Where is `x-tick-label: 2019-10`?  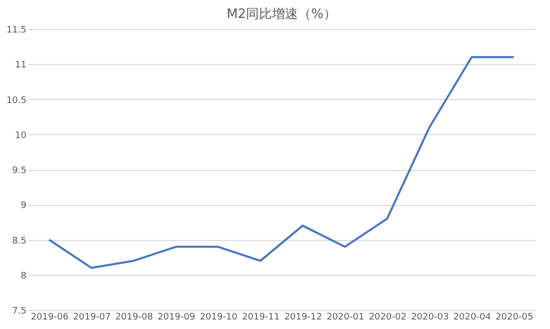
x-tick-label: 2019-10 is located at coordinates (219, 317).